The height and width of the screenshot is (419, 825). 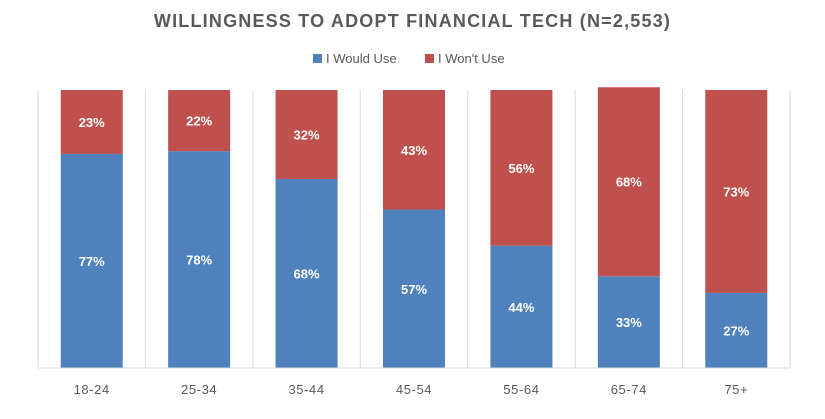 I want to click on data-label-i-would-use-18-24: 77%, so click(x=92, y=261).